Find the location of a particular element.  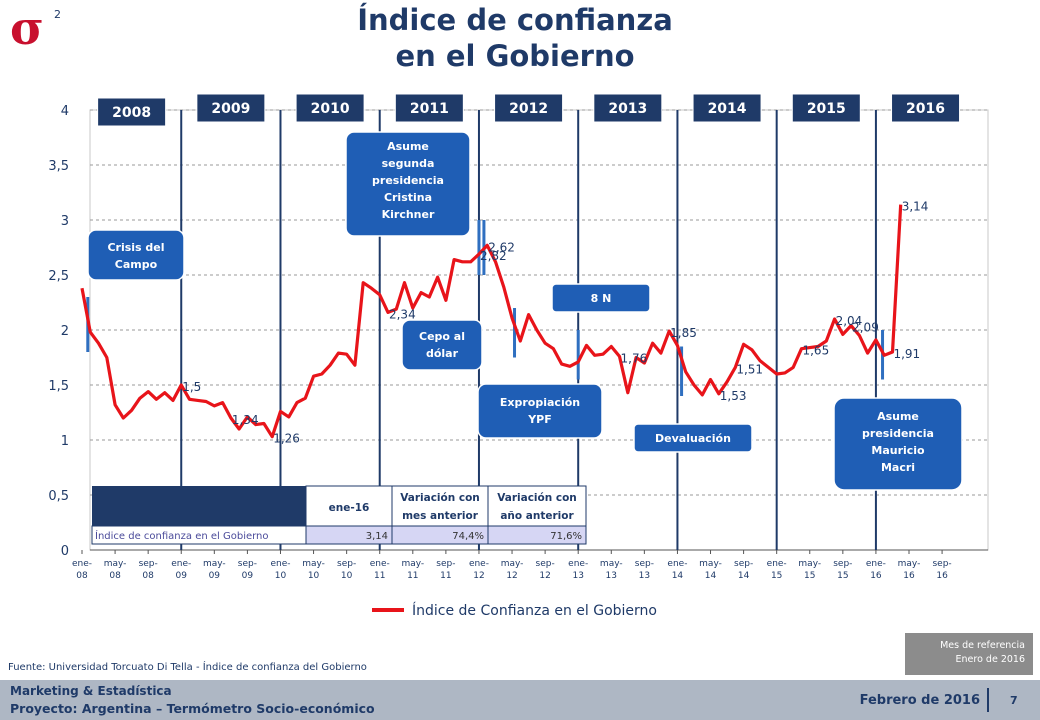

reference-line-2: Enero de 2016 is located at coordinates (990, 659).